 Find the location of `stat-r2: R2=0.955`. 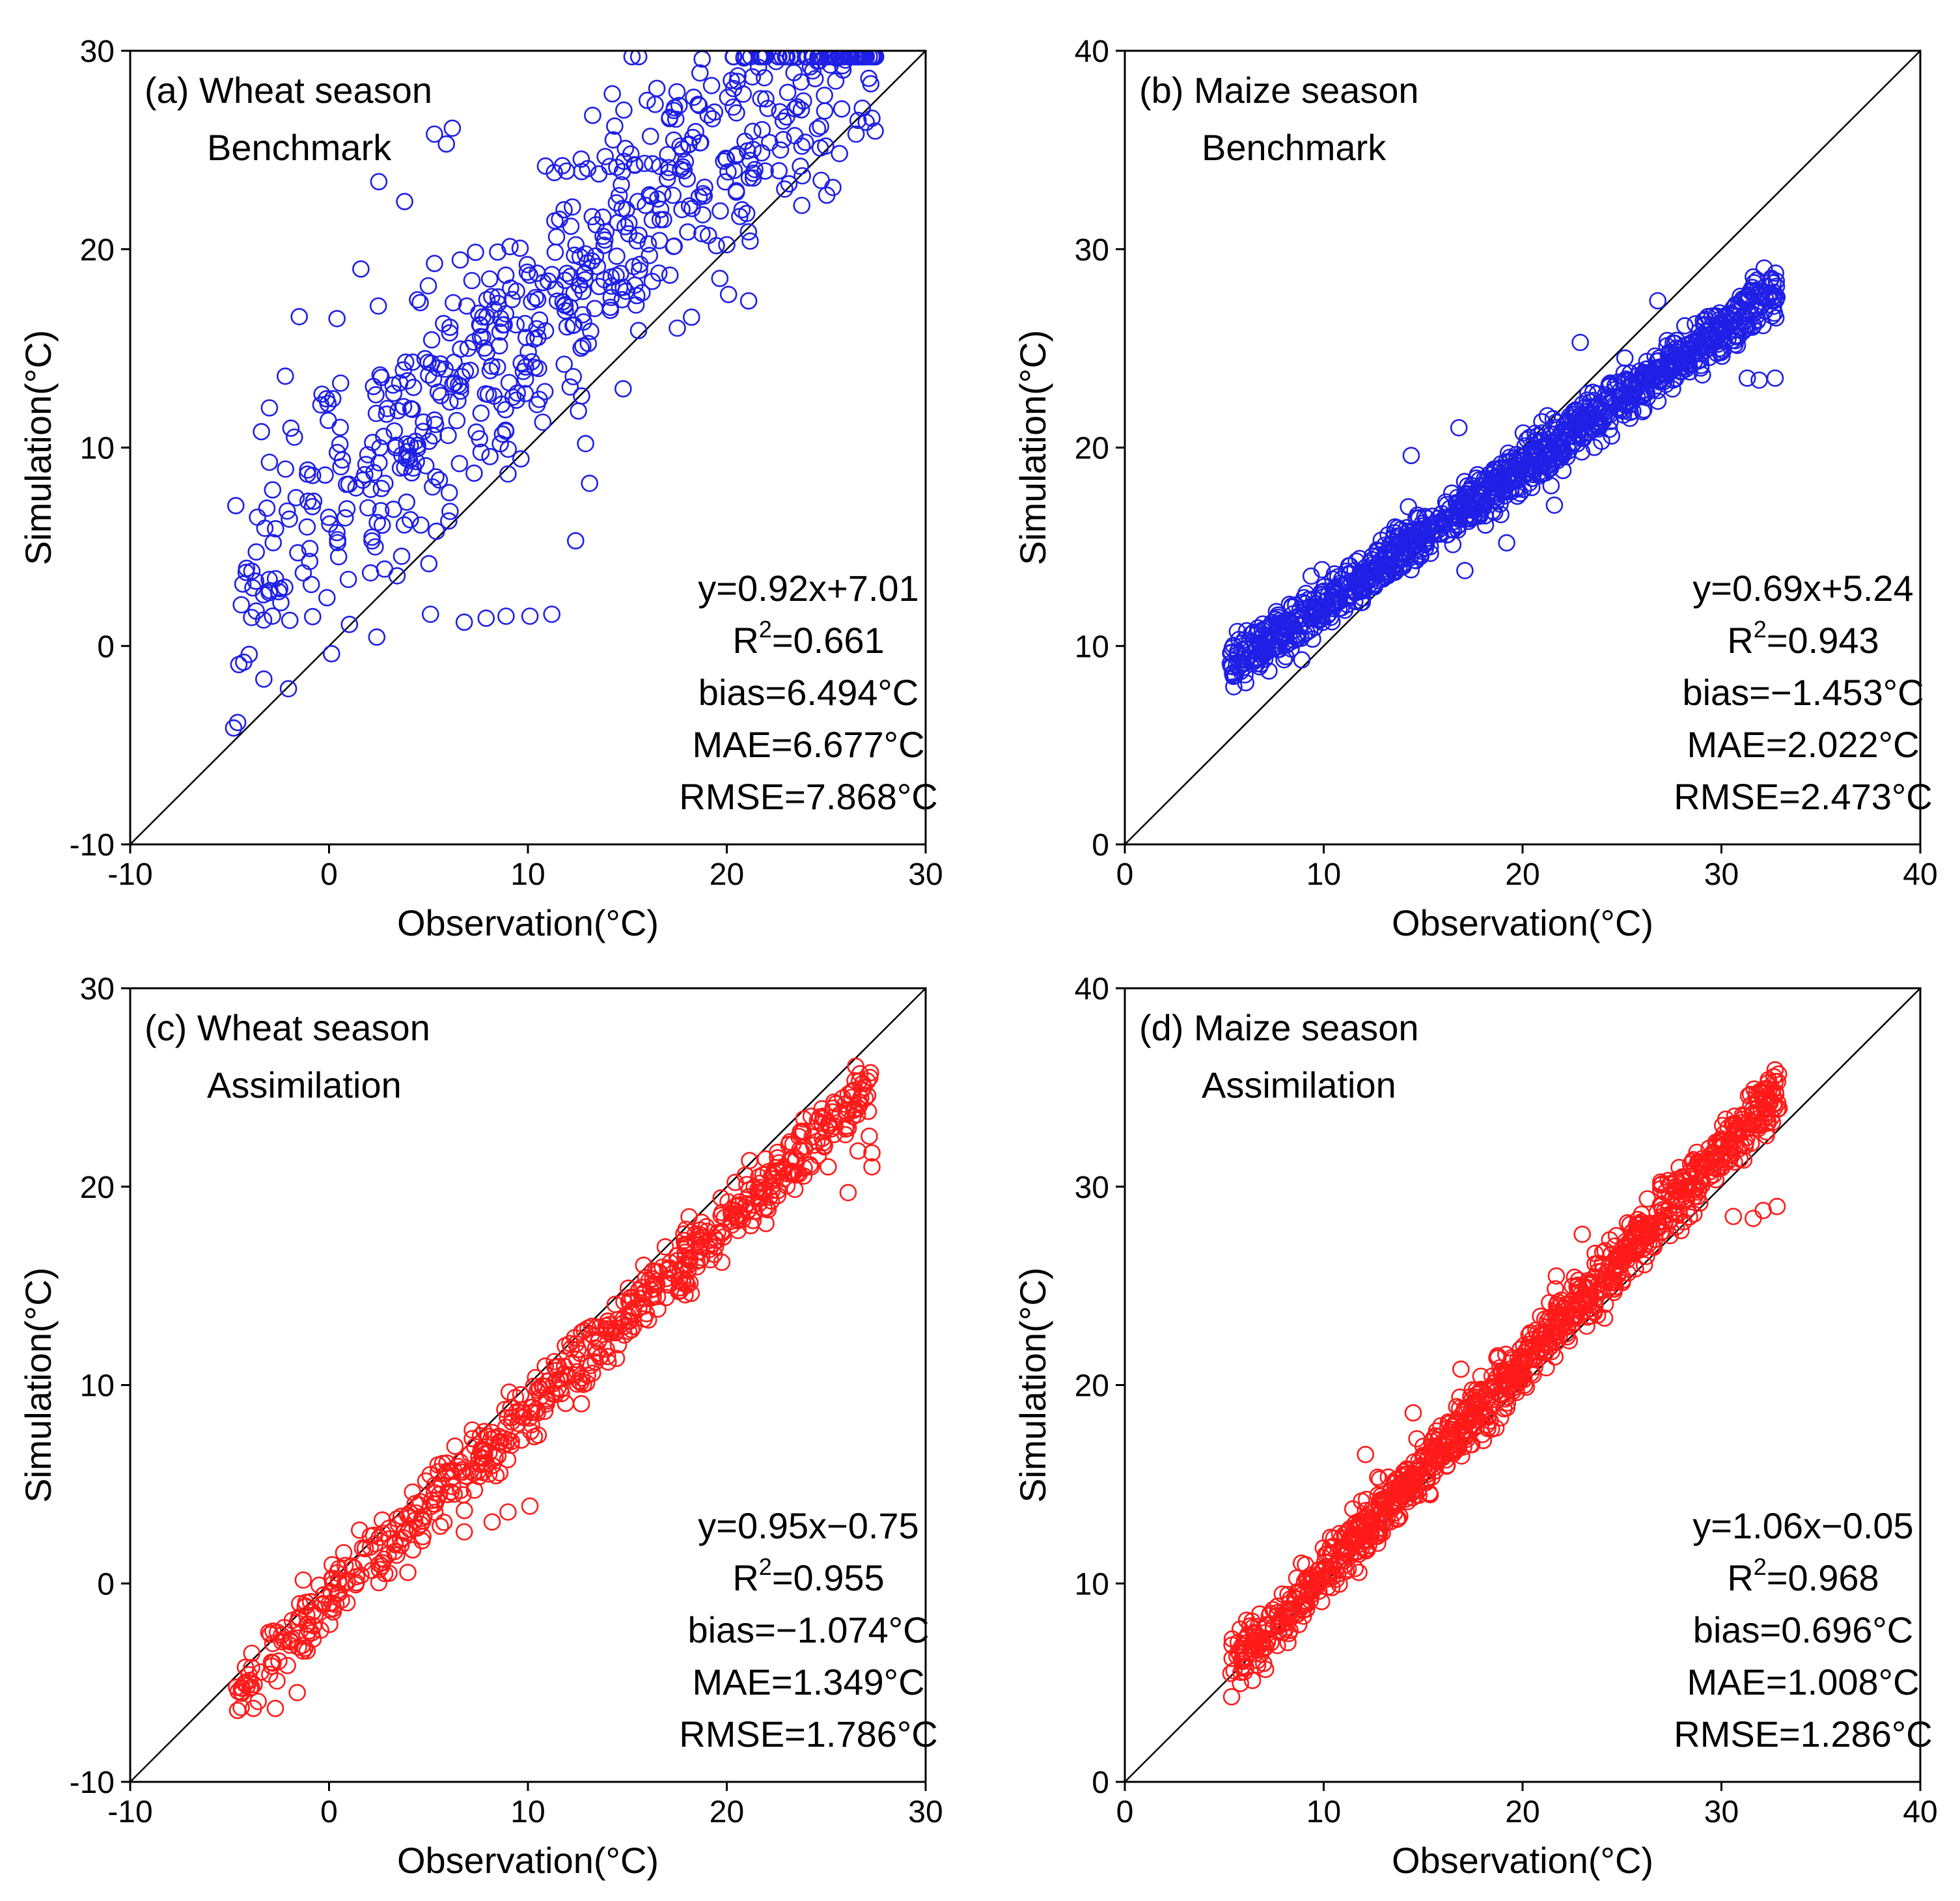

stat-r2: R2=0.955 is located at coordinates (808, 1575).